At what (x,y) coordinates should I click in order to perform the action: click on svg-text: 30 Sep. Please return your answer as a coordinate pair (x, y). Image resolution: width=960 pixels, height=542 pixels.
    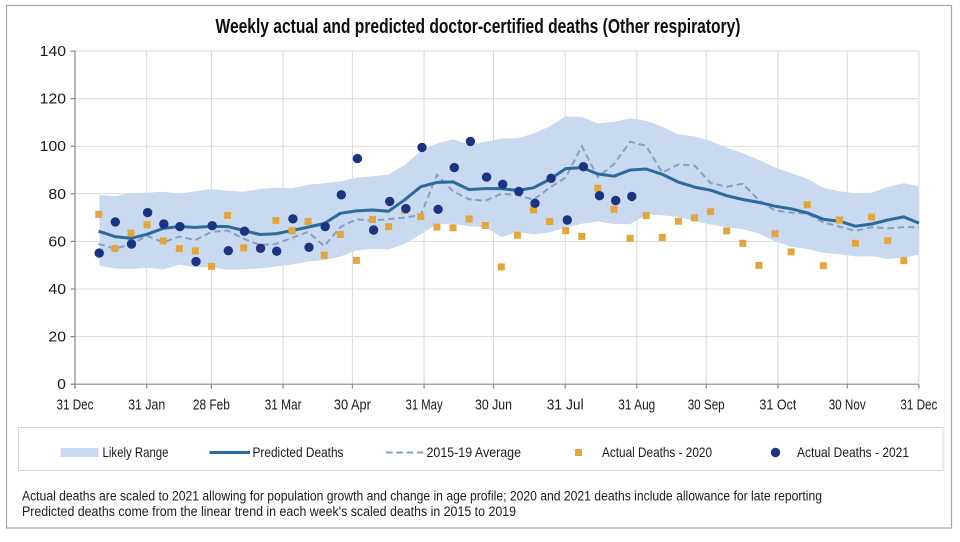
    Looking at the image, I should click on (706, 405).